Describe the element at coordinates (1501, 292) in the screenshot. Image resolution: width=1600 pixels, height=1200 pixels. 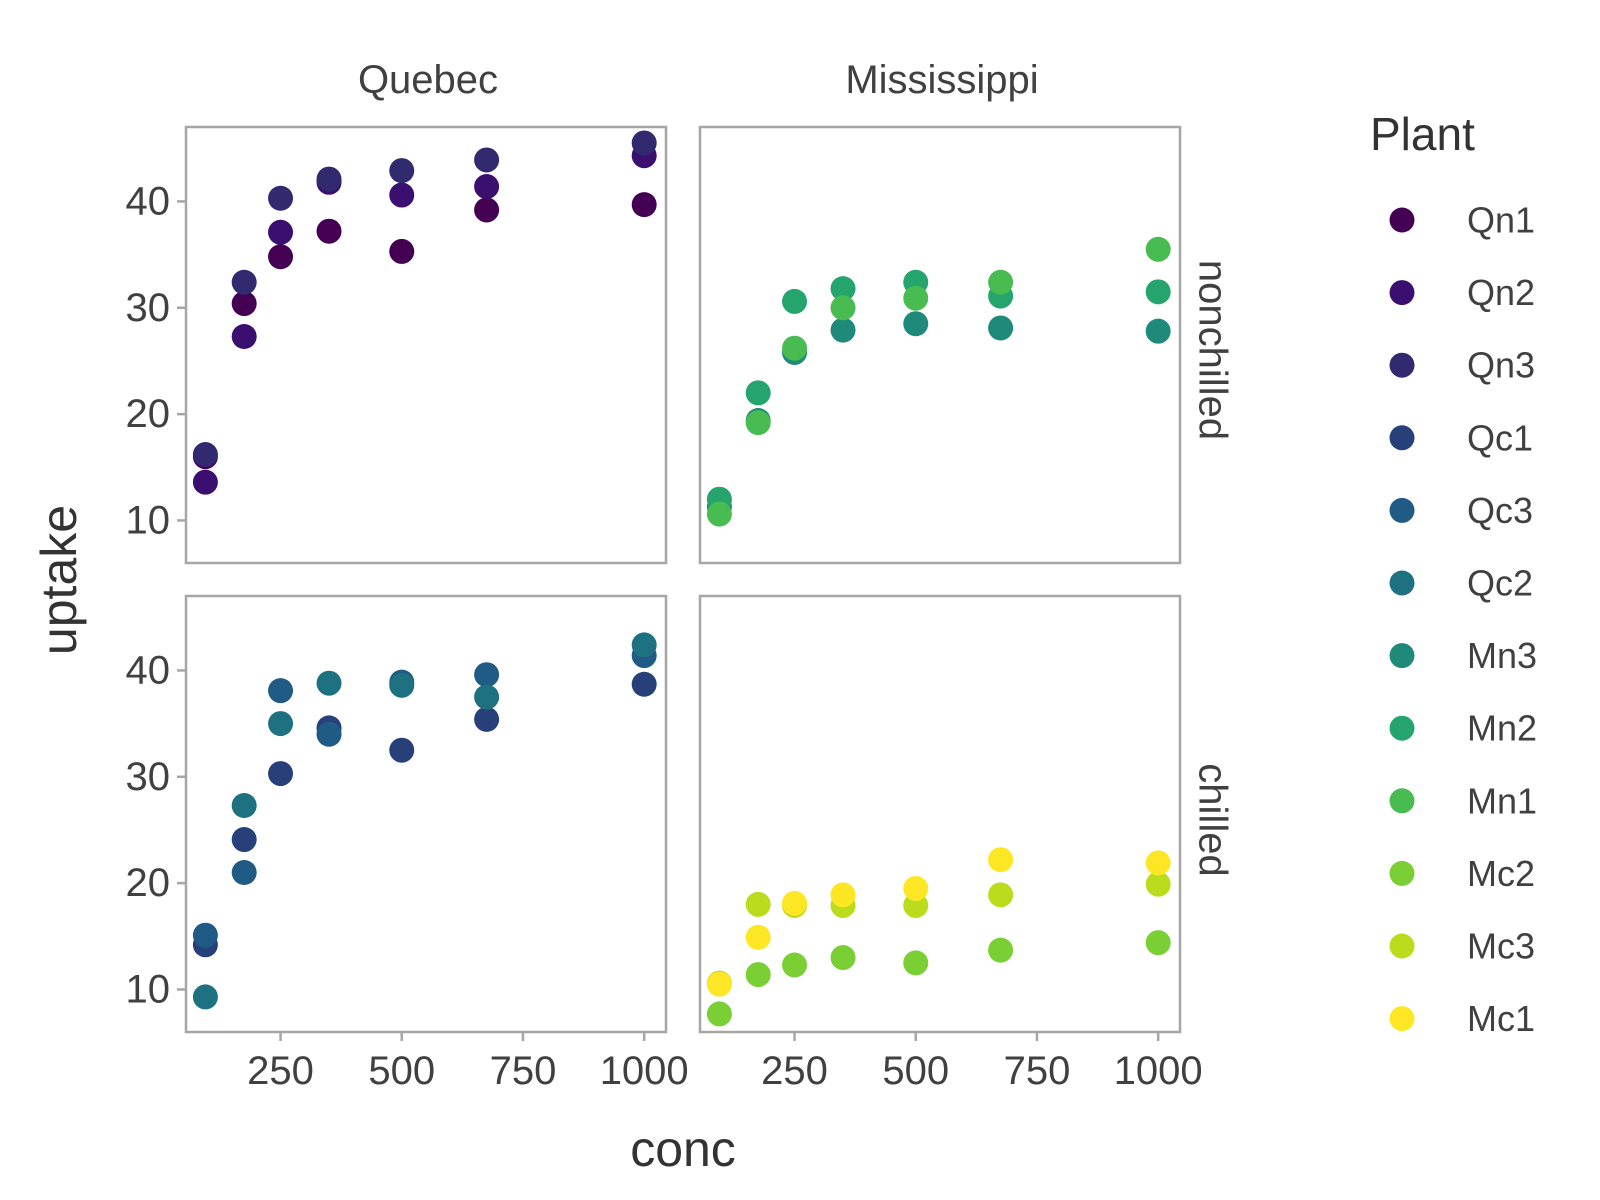
I see `legend-label-qn2: Qn2` at that location.